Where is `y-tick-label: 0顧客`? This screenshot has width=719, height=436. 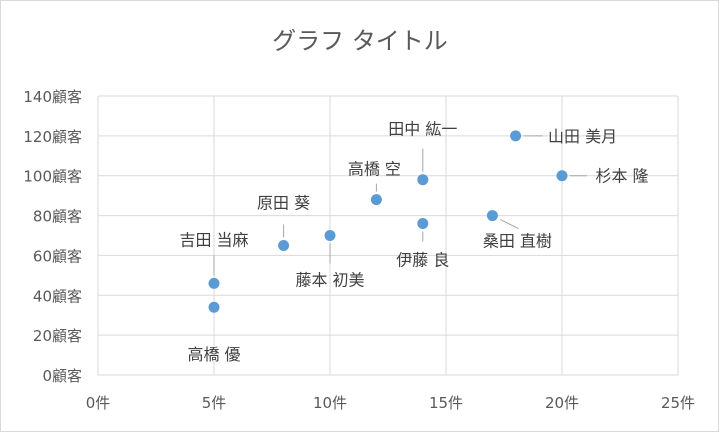
y-tick-label: 0顧客 is located at coordinates (62, 376).